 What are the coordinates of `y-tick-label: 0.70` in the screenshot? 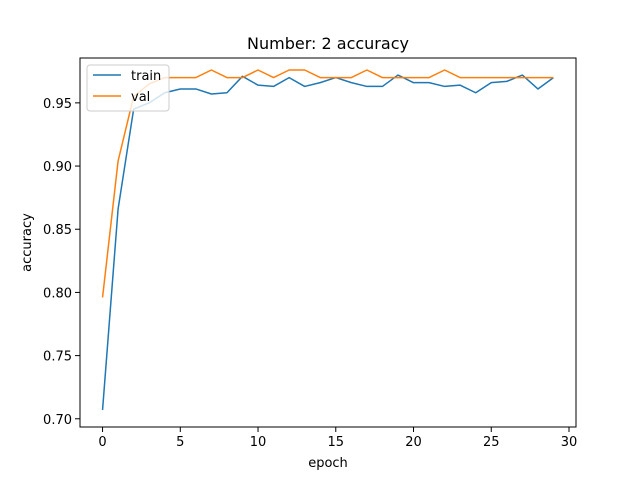 It's located at (57, 420).